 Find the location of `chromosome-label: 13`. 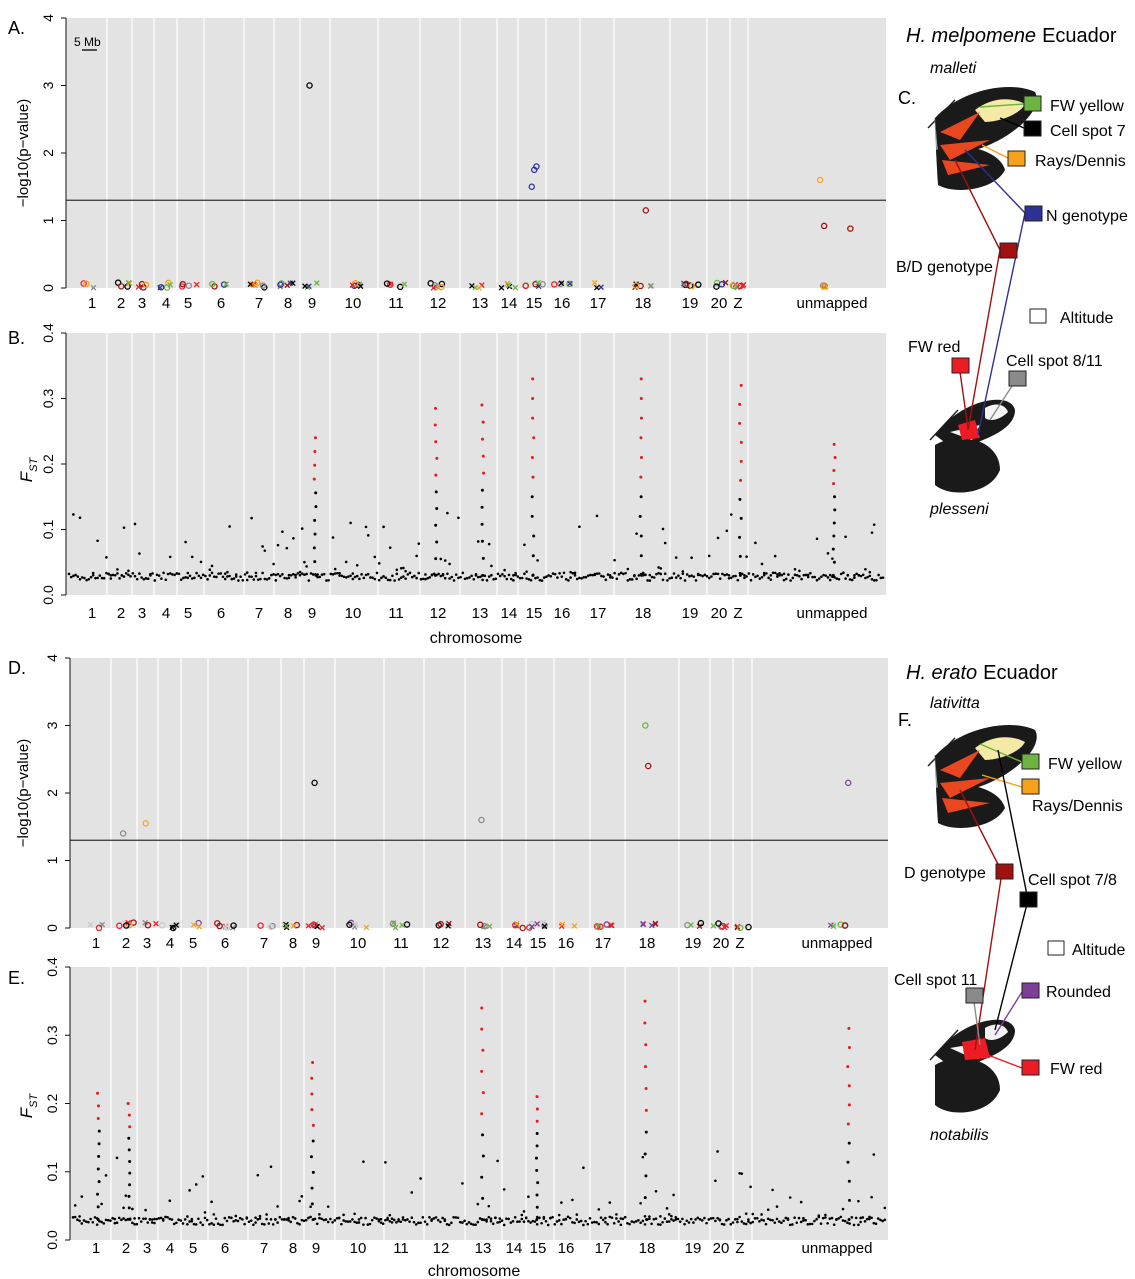

chromosome-label: 13 is located at coordinates (483, 943).